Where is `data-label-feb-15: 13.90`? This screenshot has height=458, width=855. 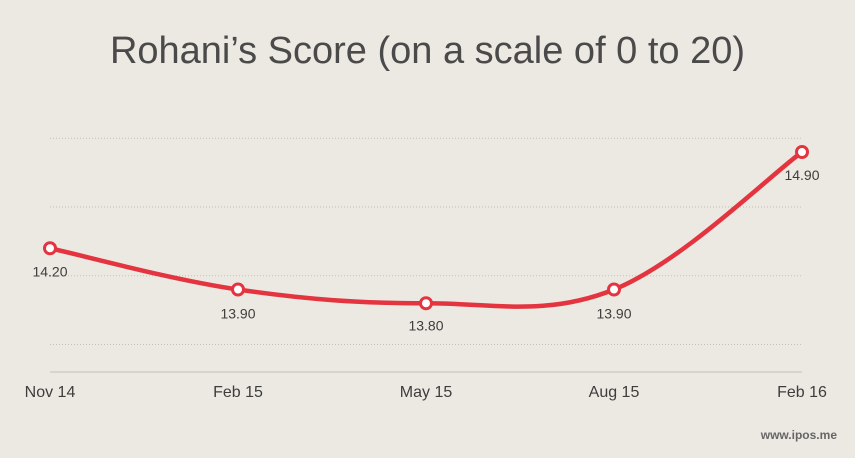
data-label-feb-15: 13.90 is located at coordinates (237, 314).